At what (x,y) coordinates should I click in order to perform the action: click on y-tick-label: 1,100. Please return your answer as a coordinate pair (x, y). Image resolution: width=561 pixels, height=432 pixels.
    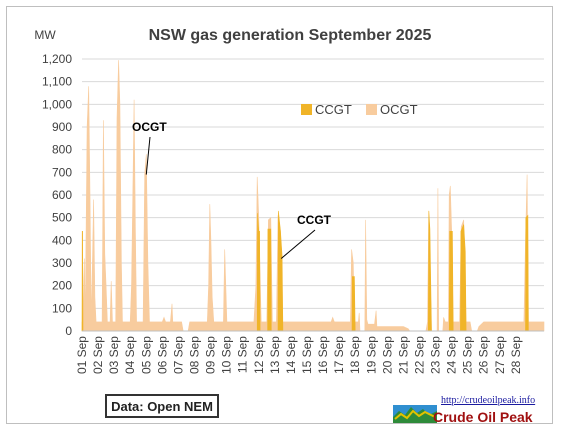
    Looking at the image, I should click on (57, 82).